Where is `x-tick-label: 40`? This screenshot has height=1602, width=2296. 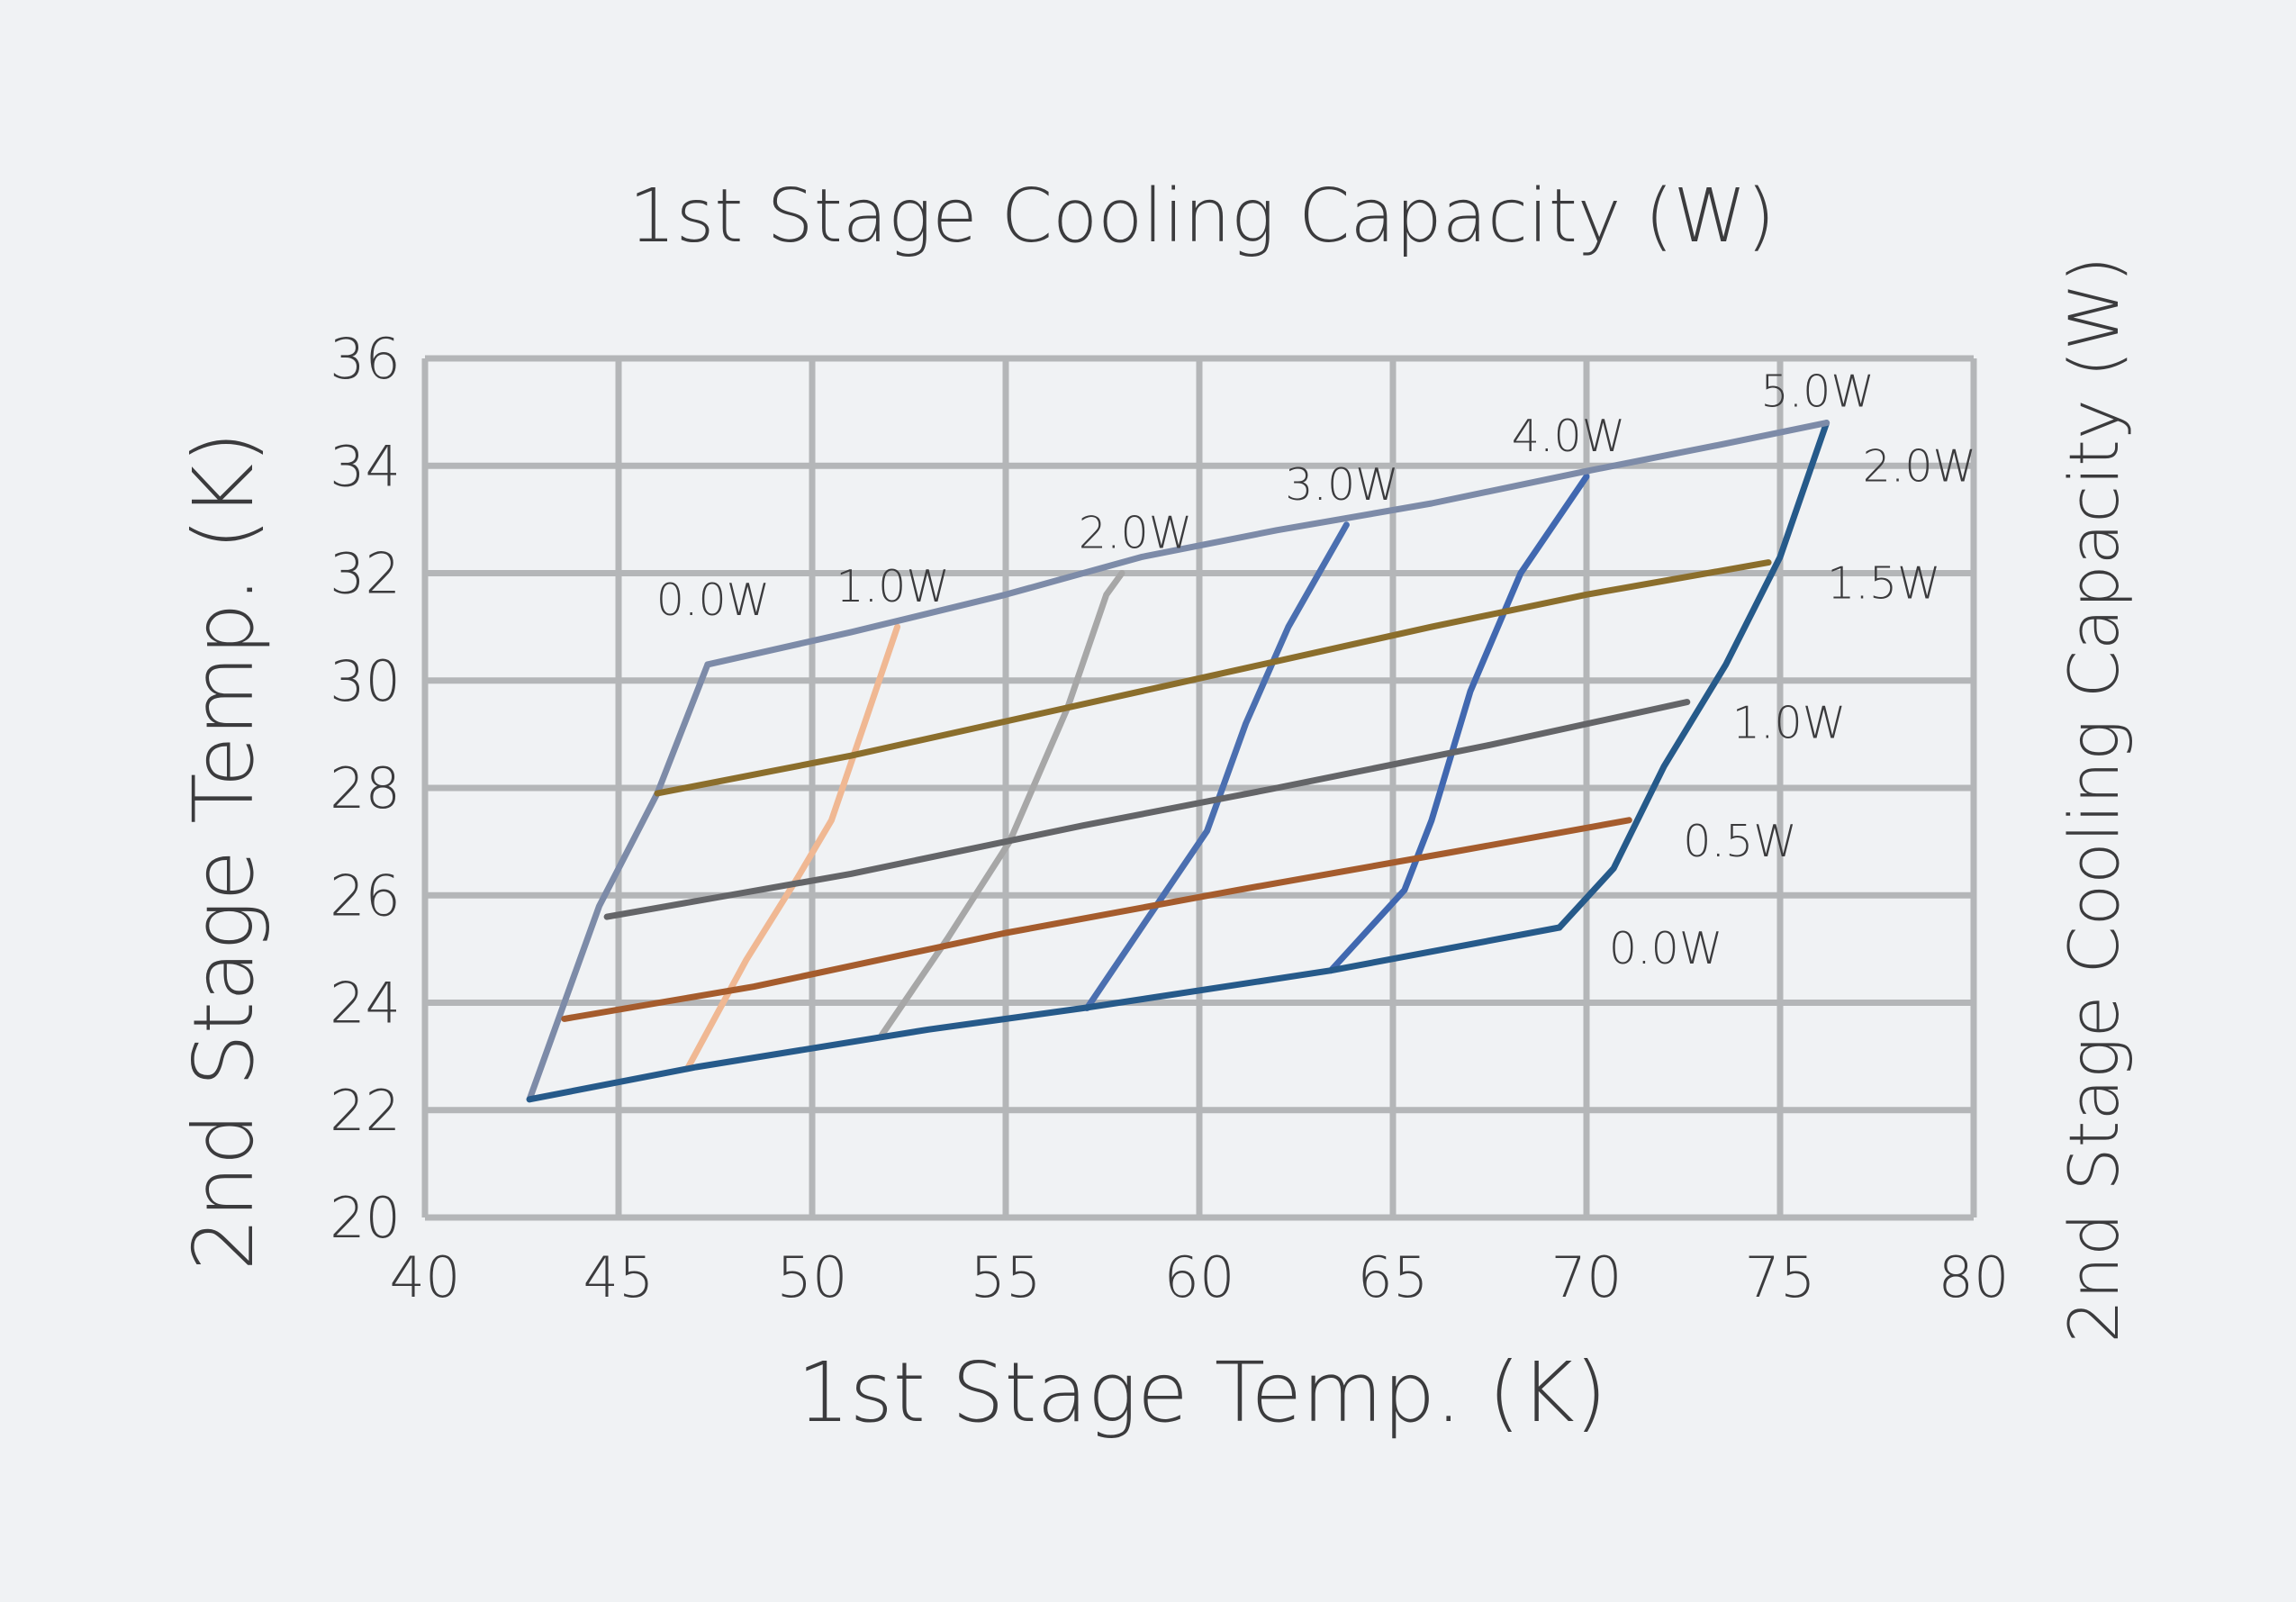
x-tick-label: 40 is located at coordinates (425, 1277).